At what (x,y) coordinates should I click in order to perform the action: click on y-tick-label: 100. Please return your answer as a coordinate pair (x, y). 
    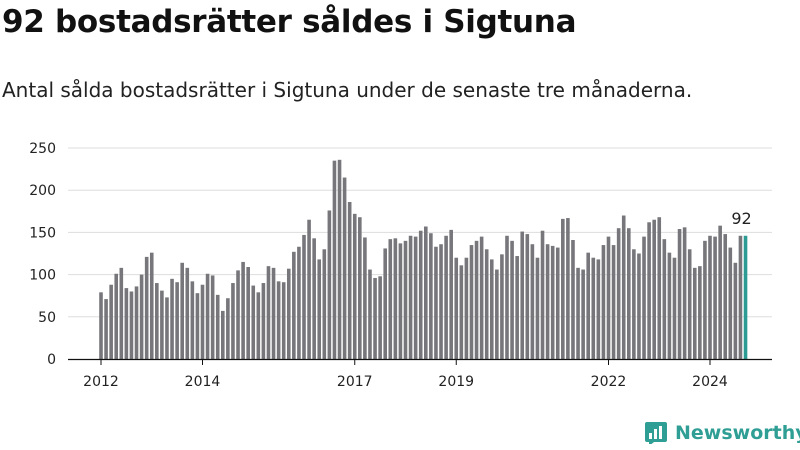
    Looking at the image, I should click on (42, 276).